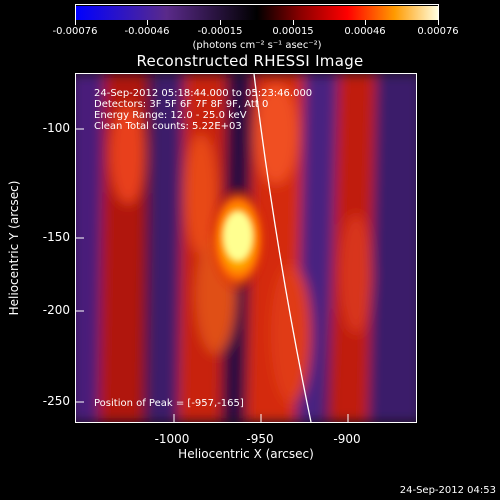 The image size is (500, 500). Describe the element at coordinates (56, 310) in the screenshot. I see `y-tick-label: -200` at that location.